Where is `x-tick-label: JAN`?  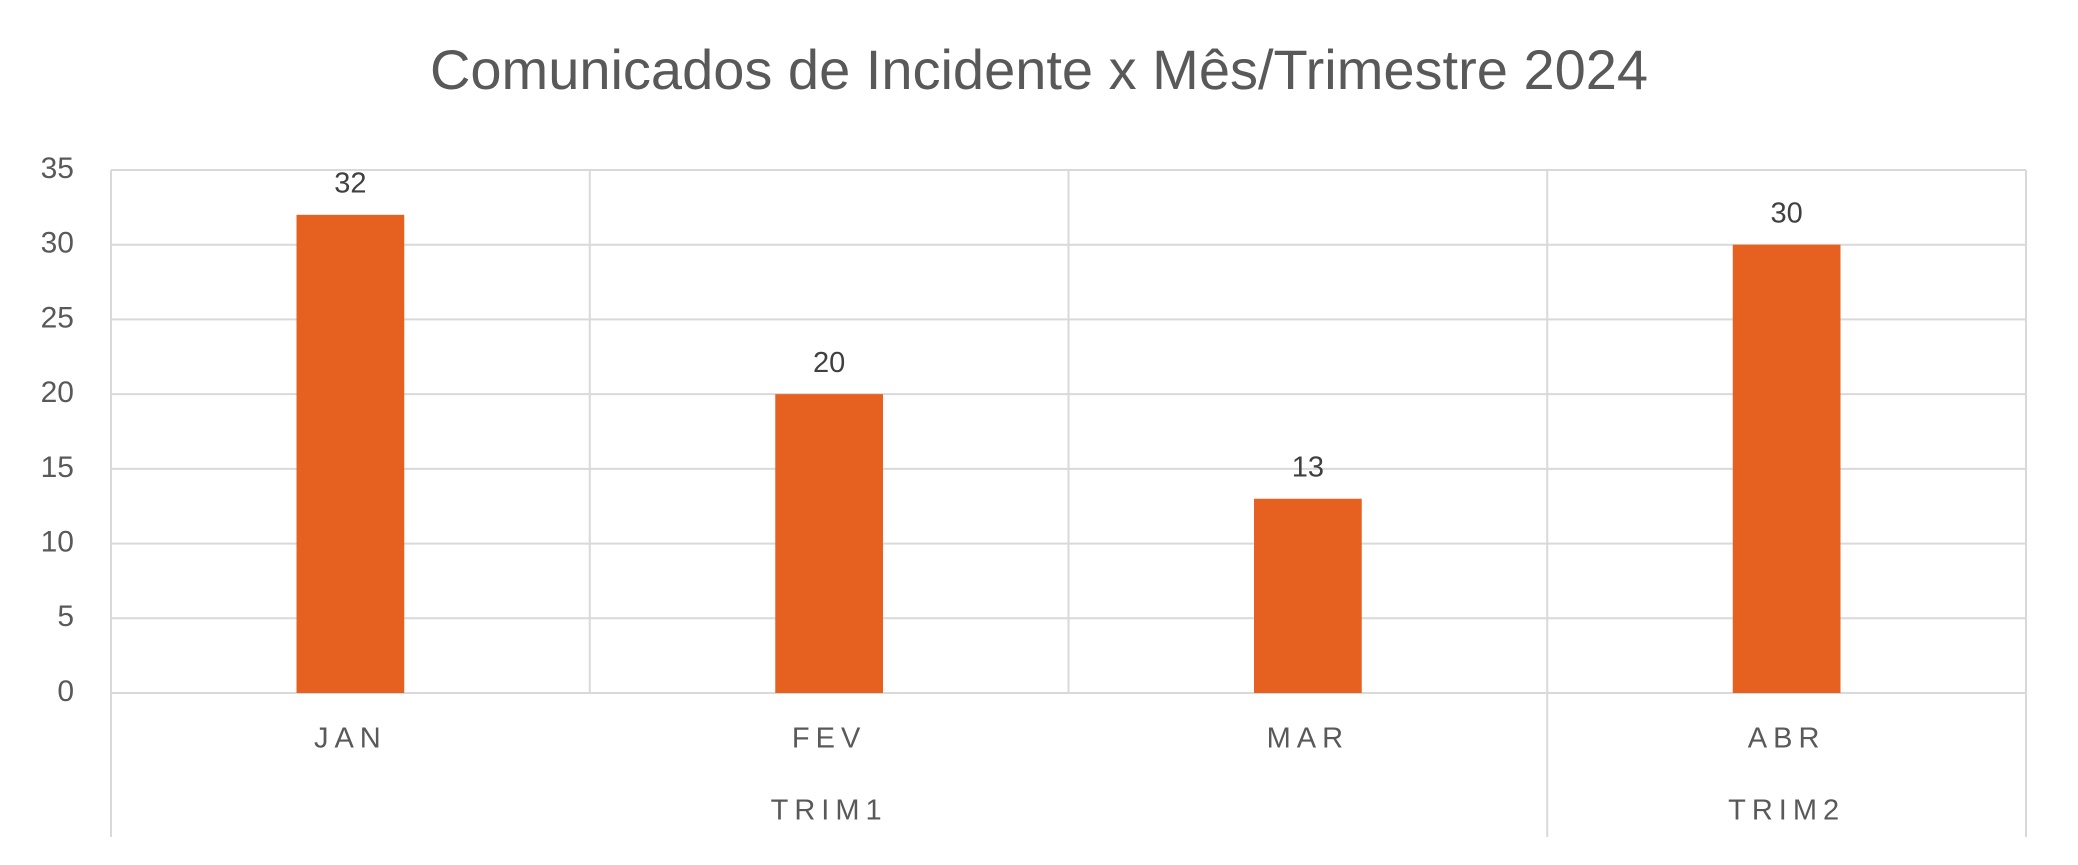
x-tick-label: JAN is located at coordinates (350, 739).